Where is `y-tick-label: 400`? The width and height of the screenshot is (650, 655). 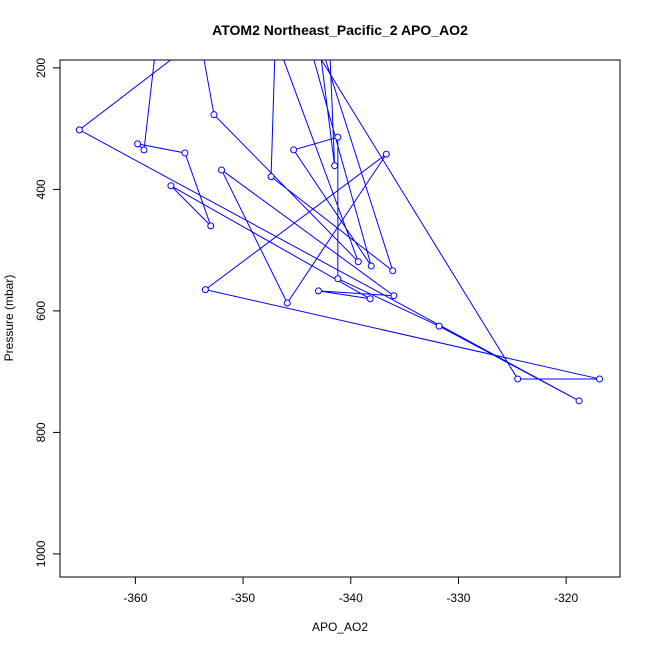
y-tick-label: 400 is located at coordinates (41, 189).